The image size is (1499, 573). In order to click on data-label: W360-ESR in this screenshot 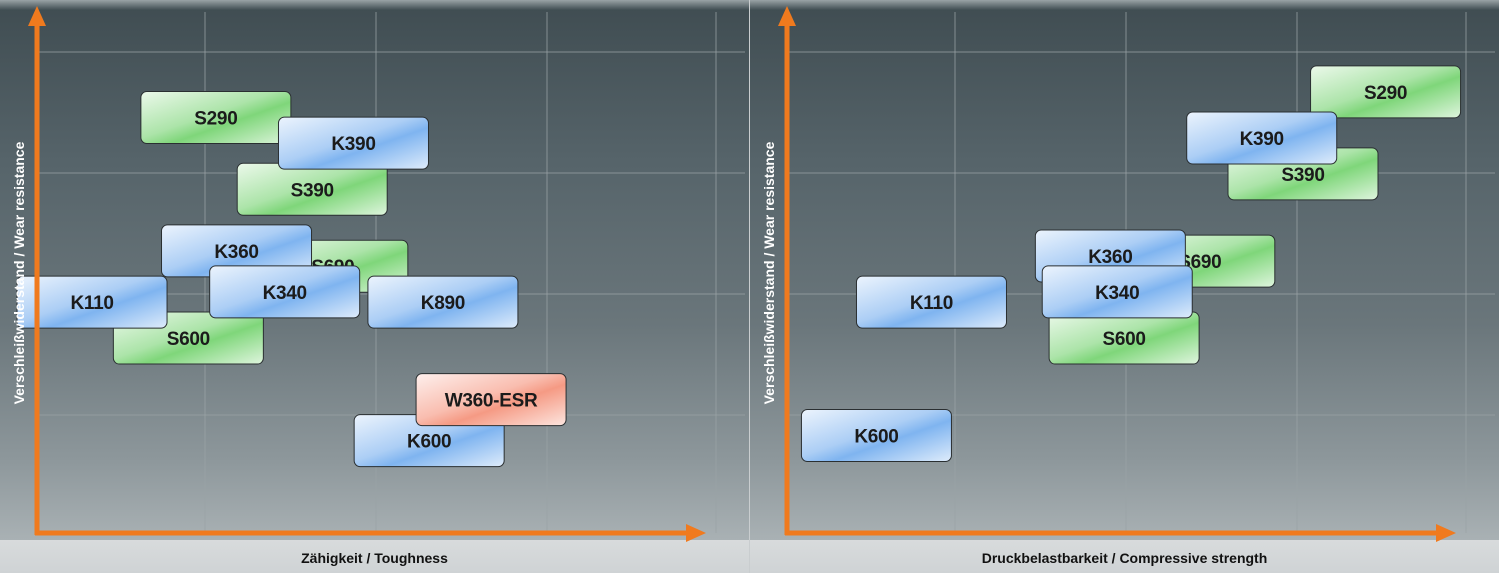, I will do `click(491, 401)`.